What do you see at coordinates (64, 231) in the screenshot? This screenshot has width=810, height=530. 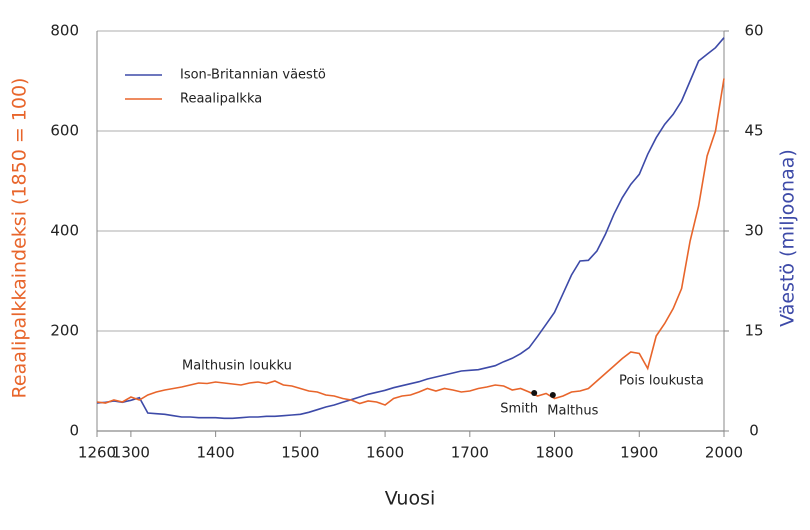 I see `y-tick-label: 400` at bounding box center [64, 231].